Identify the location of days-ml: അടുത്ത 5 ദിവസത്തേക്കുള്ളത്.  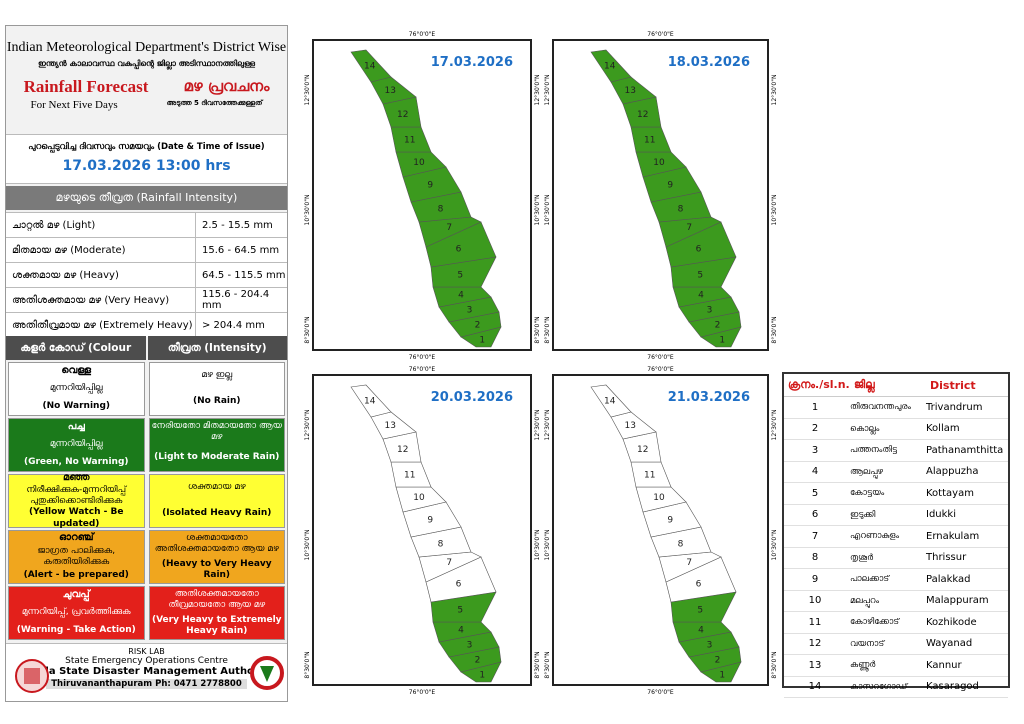
(214, 103).